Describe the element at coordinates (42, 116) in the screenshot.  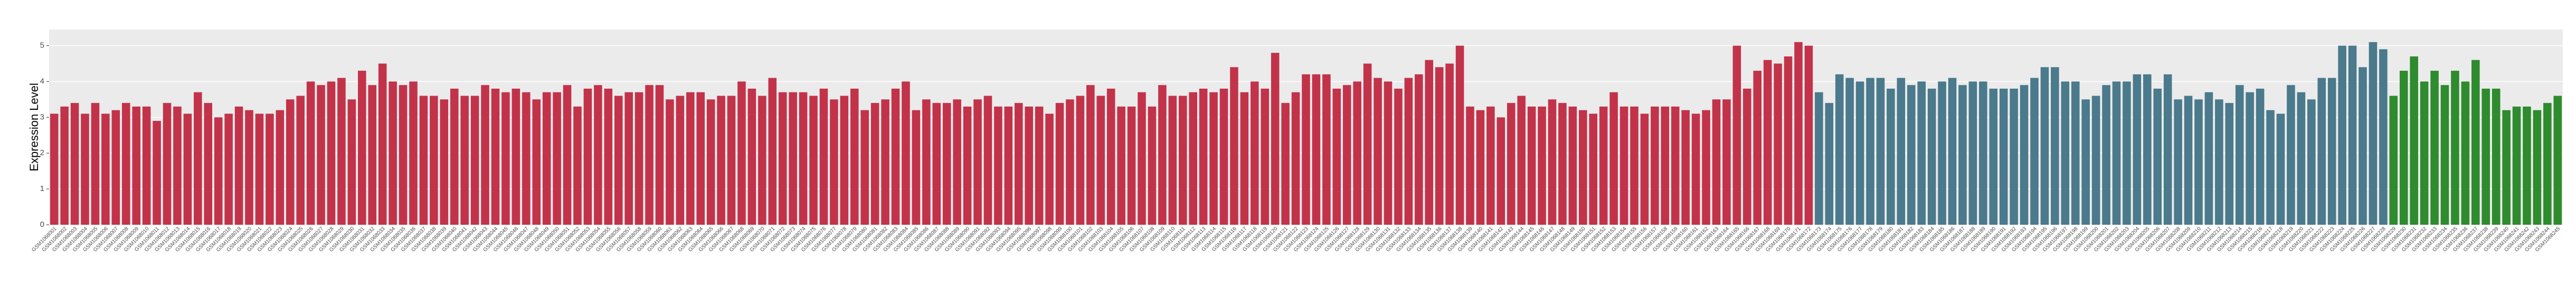
I see `y-tick-label: 3` at that location.